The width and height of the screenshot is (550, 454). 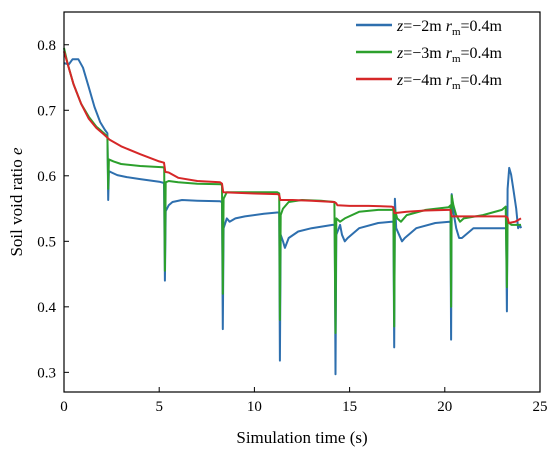 I want to click on y-tick-label: 0.8, so click(x=46, y=46).